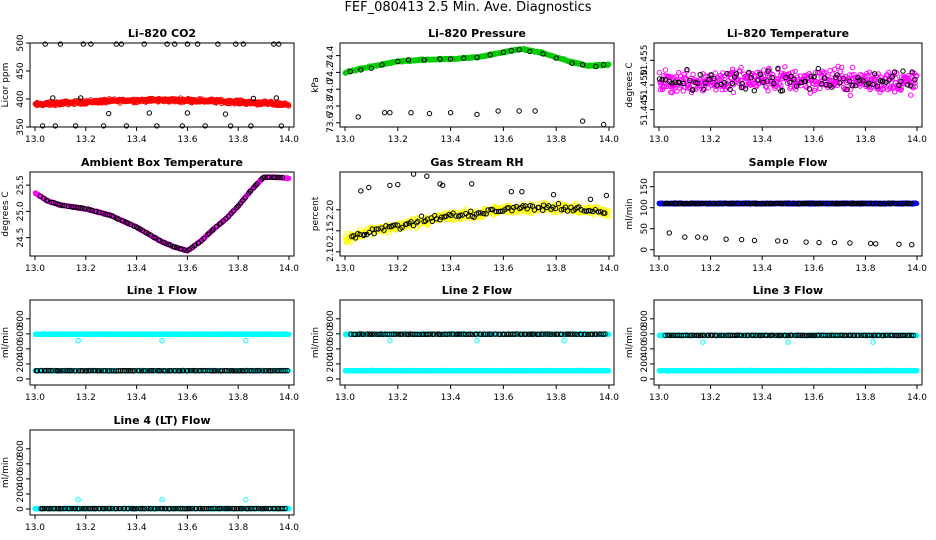  Describe the element at coordinates (331, 55) in the screenshot. I see `y-tick-label: 74.4` at that location.